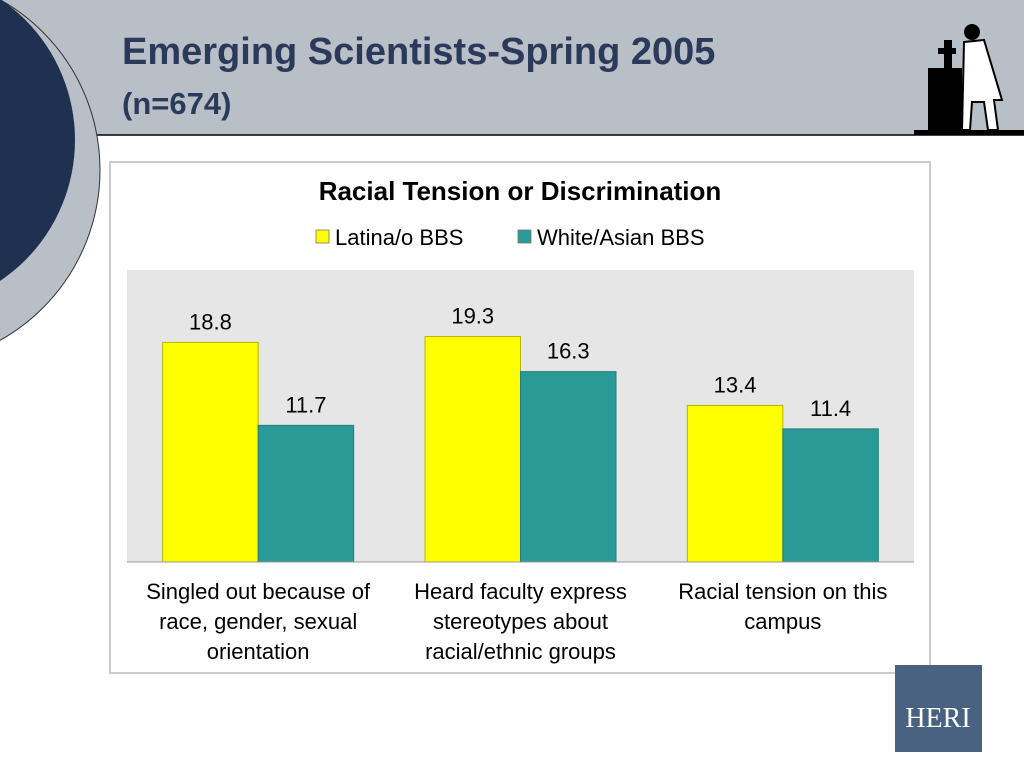 This screenshot has height=768, width=1024. What do you see at coordinates (937, 718) in the screenshot?
I see `logo-text: HERI` at bounding box center [937, 718].